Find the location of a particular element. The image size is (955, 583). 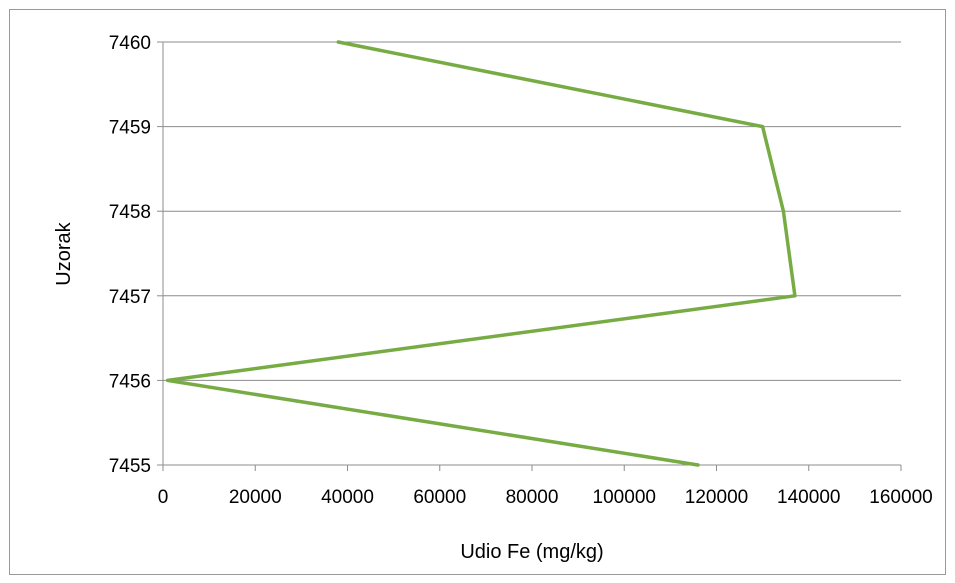

x-tick-label: 0 is located at coordinates (163, 497).